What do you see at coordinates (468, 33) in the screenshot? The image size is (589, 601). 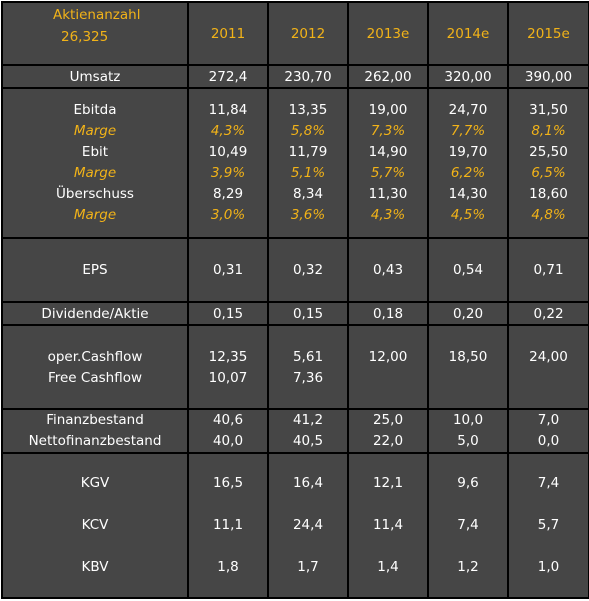 I see `year-header: 2014e` at bounding box center [468, 33].